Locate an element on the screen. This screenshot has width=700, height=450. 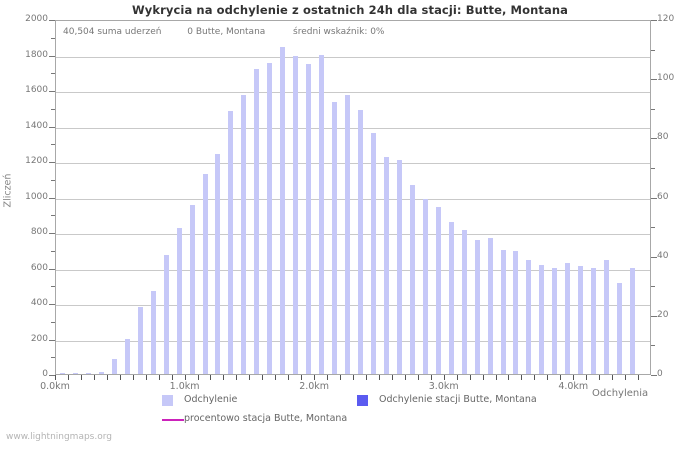
y-axis-left-tick-label: 400 is located at coordinates (39, 303).